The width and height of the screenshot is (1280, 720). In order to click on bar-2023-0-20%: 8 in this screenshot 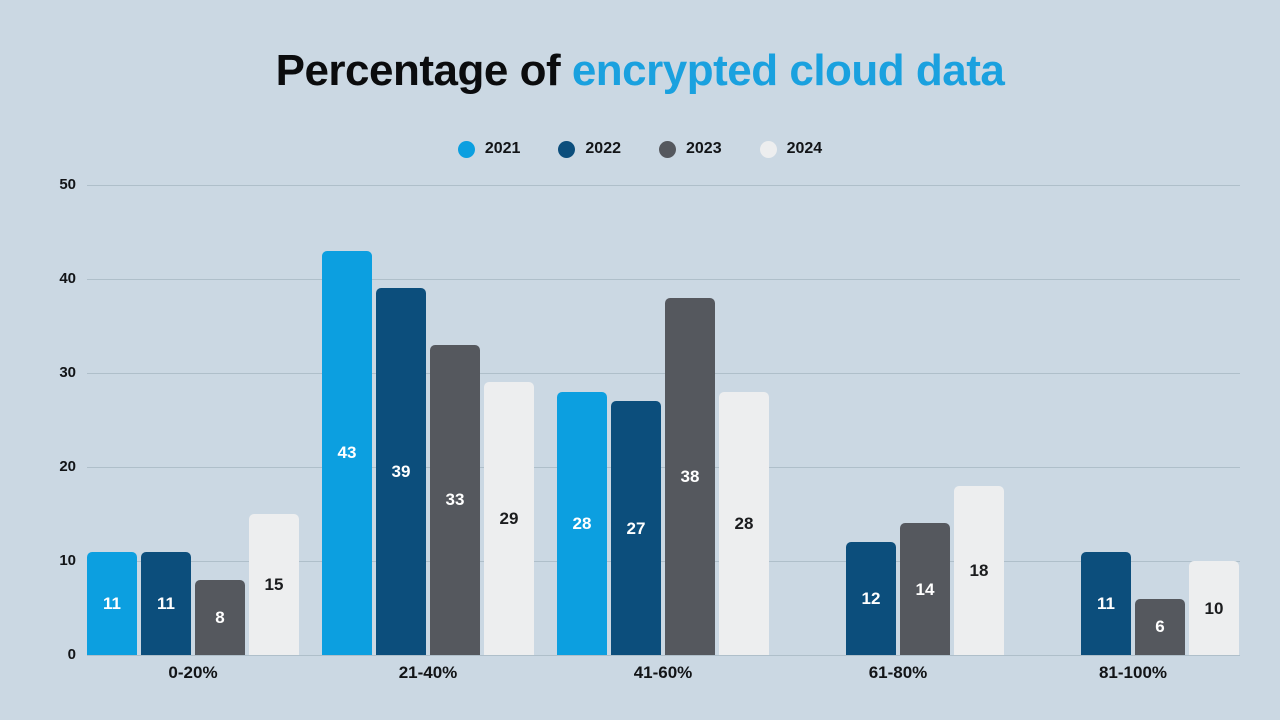, I will do `click(220, 617)`.